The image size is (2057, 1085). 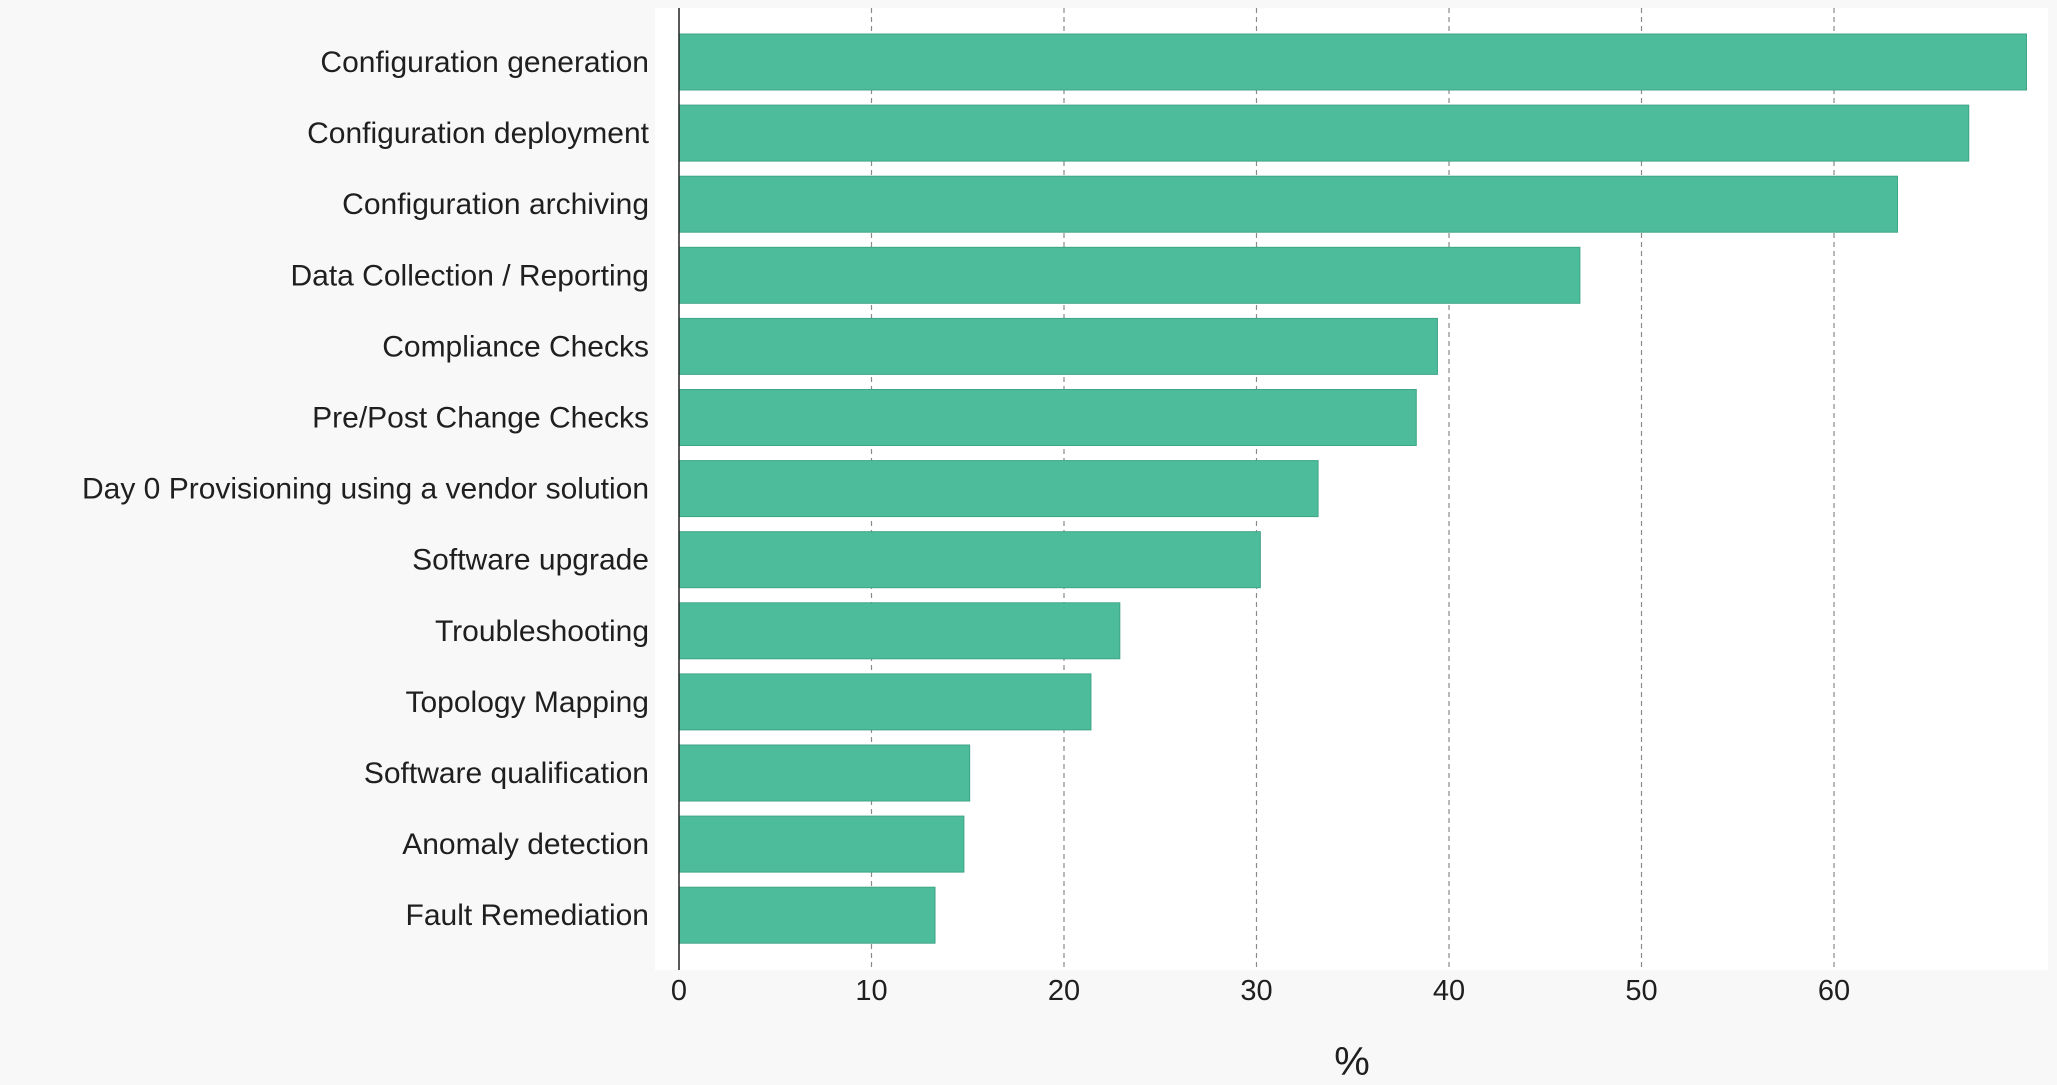 I want to click on category-label: Troubleshooting, so click(x=542, y=631).